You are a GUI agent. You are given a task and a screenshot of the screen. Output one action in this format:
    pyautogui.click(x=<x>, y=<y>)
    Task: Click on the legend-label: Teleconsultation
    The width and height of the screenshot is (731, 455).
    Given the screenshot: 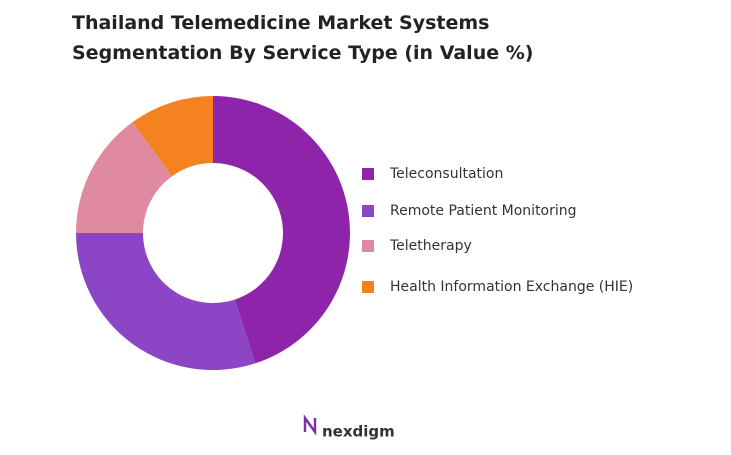 What is the action you would take?
    pyautogui.click(x=446, y=174)
    